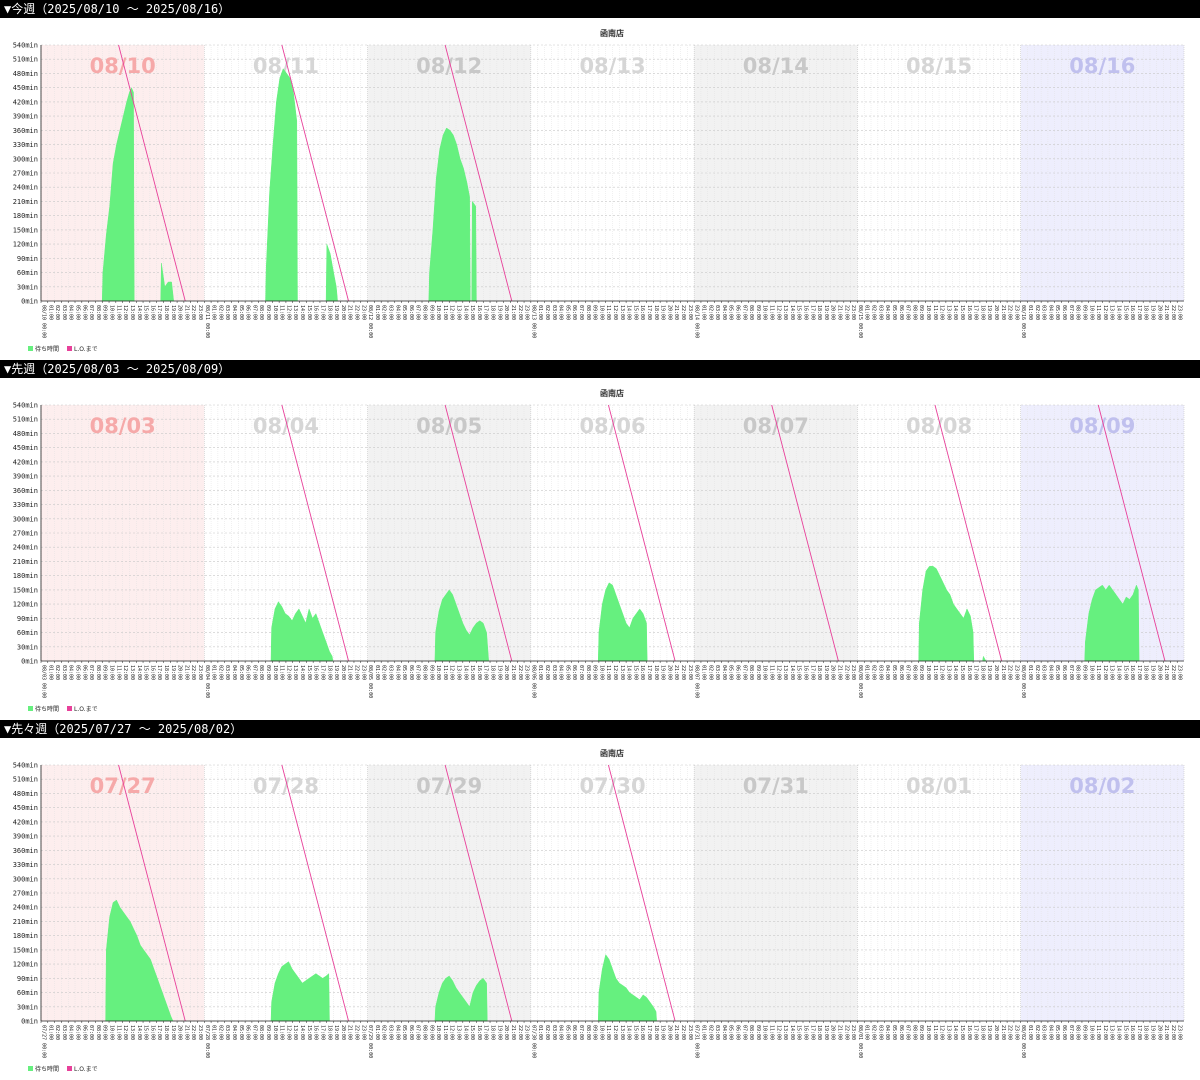 Image resolution: width=1200 pixels, height=1080 pixels. Describe the element at coordinates (25, 462) in the screenshot. I see `y-tick-label: 420min` at that location.